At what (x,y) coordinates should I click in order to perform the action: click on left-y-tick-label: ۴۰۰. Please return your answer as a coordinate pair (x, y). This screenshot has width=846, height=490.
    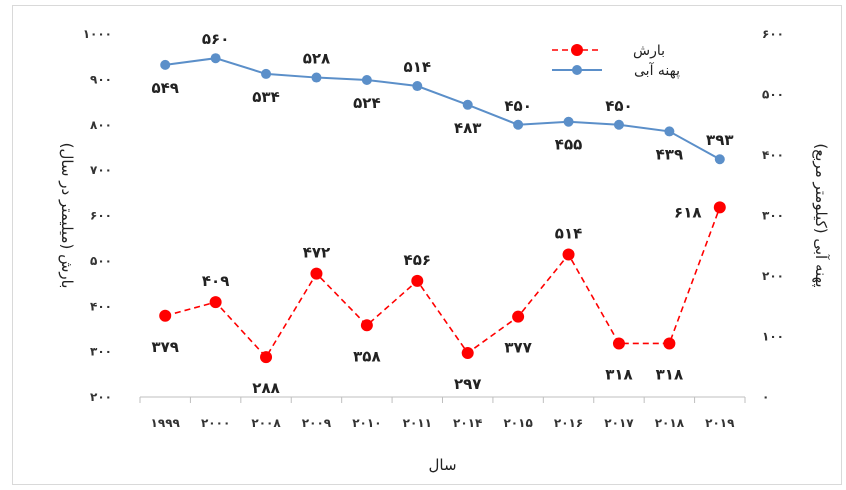
    Looking at the image, I should click on (101, 306).